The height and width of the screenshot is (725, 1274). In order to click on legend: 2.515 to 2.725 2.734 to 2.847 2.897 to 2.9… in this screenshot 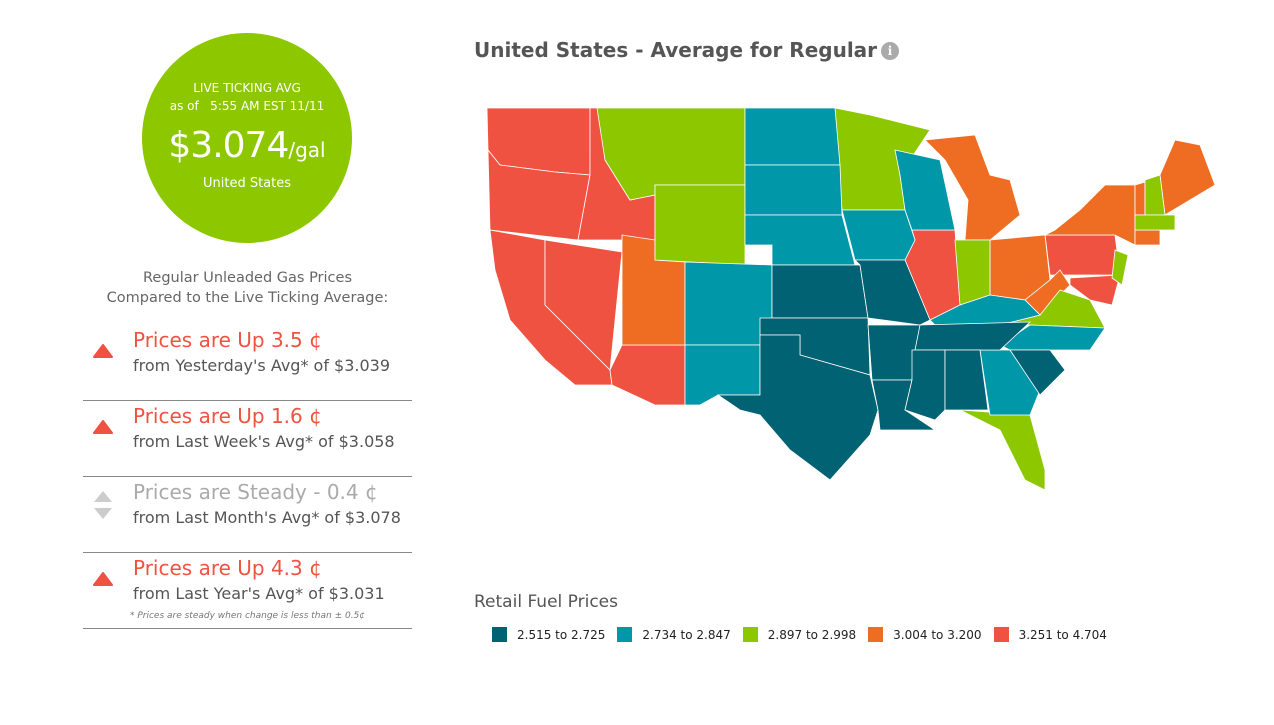, I will do `click(800, 634)`.